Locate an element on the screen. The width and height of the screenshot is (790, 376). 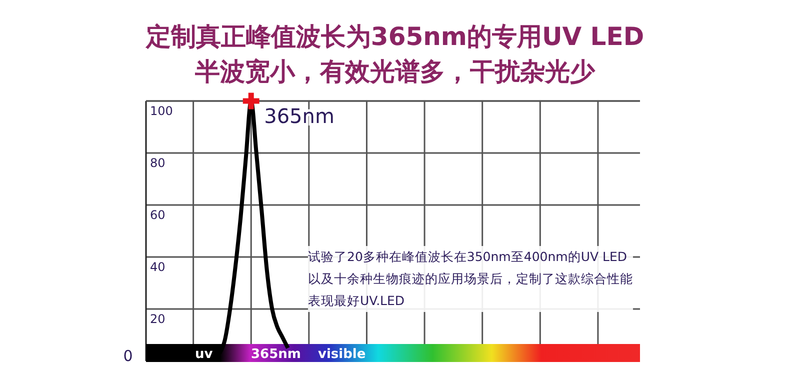
chart-title: 定制真正峰值波长为365nm的专用UV LED is located at coordinates (394, 36).